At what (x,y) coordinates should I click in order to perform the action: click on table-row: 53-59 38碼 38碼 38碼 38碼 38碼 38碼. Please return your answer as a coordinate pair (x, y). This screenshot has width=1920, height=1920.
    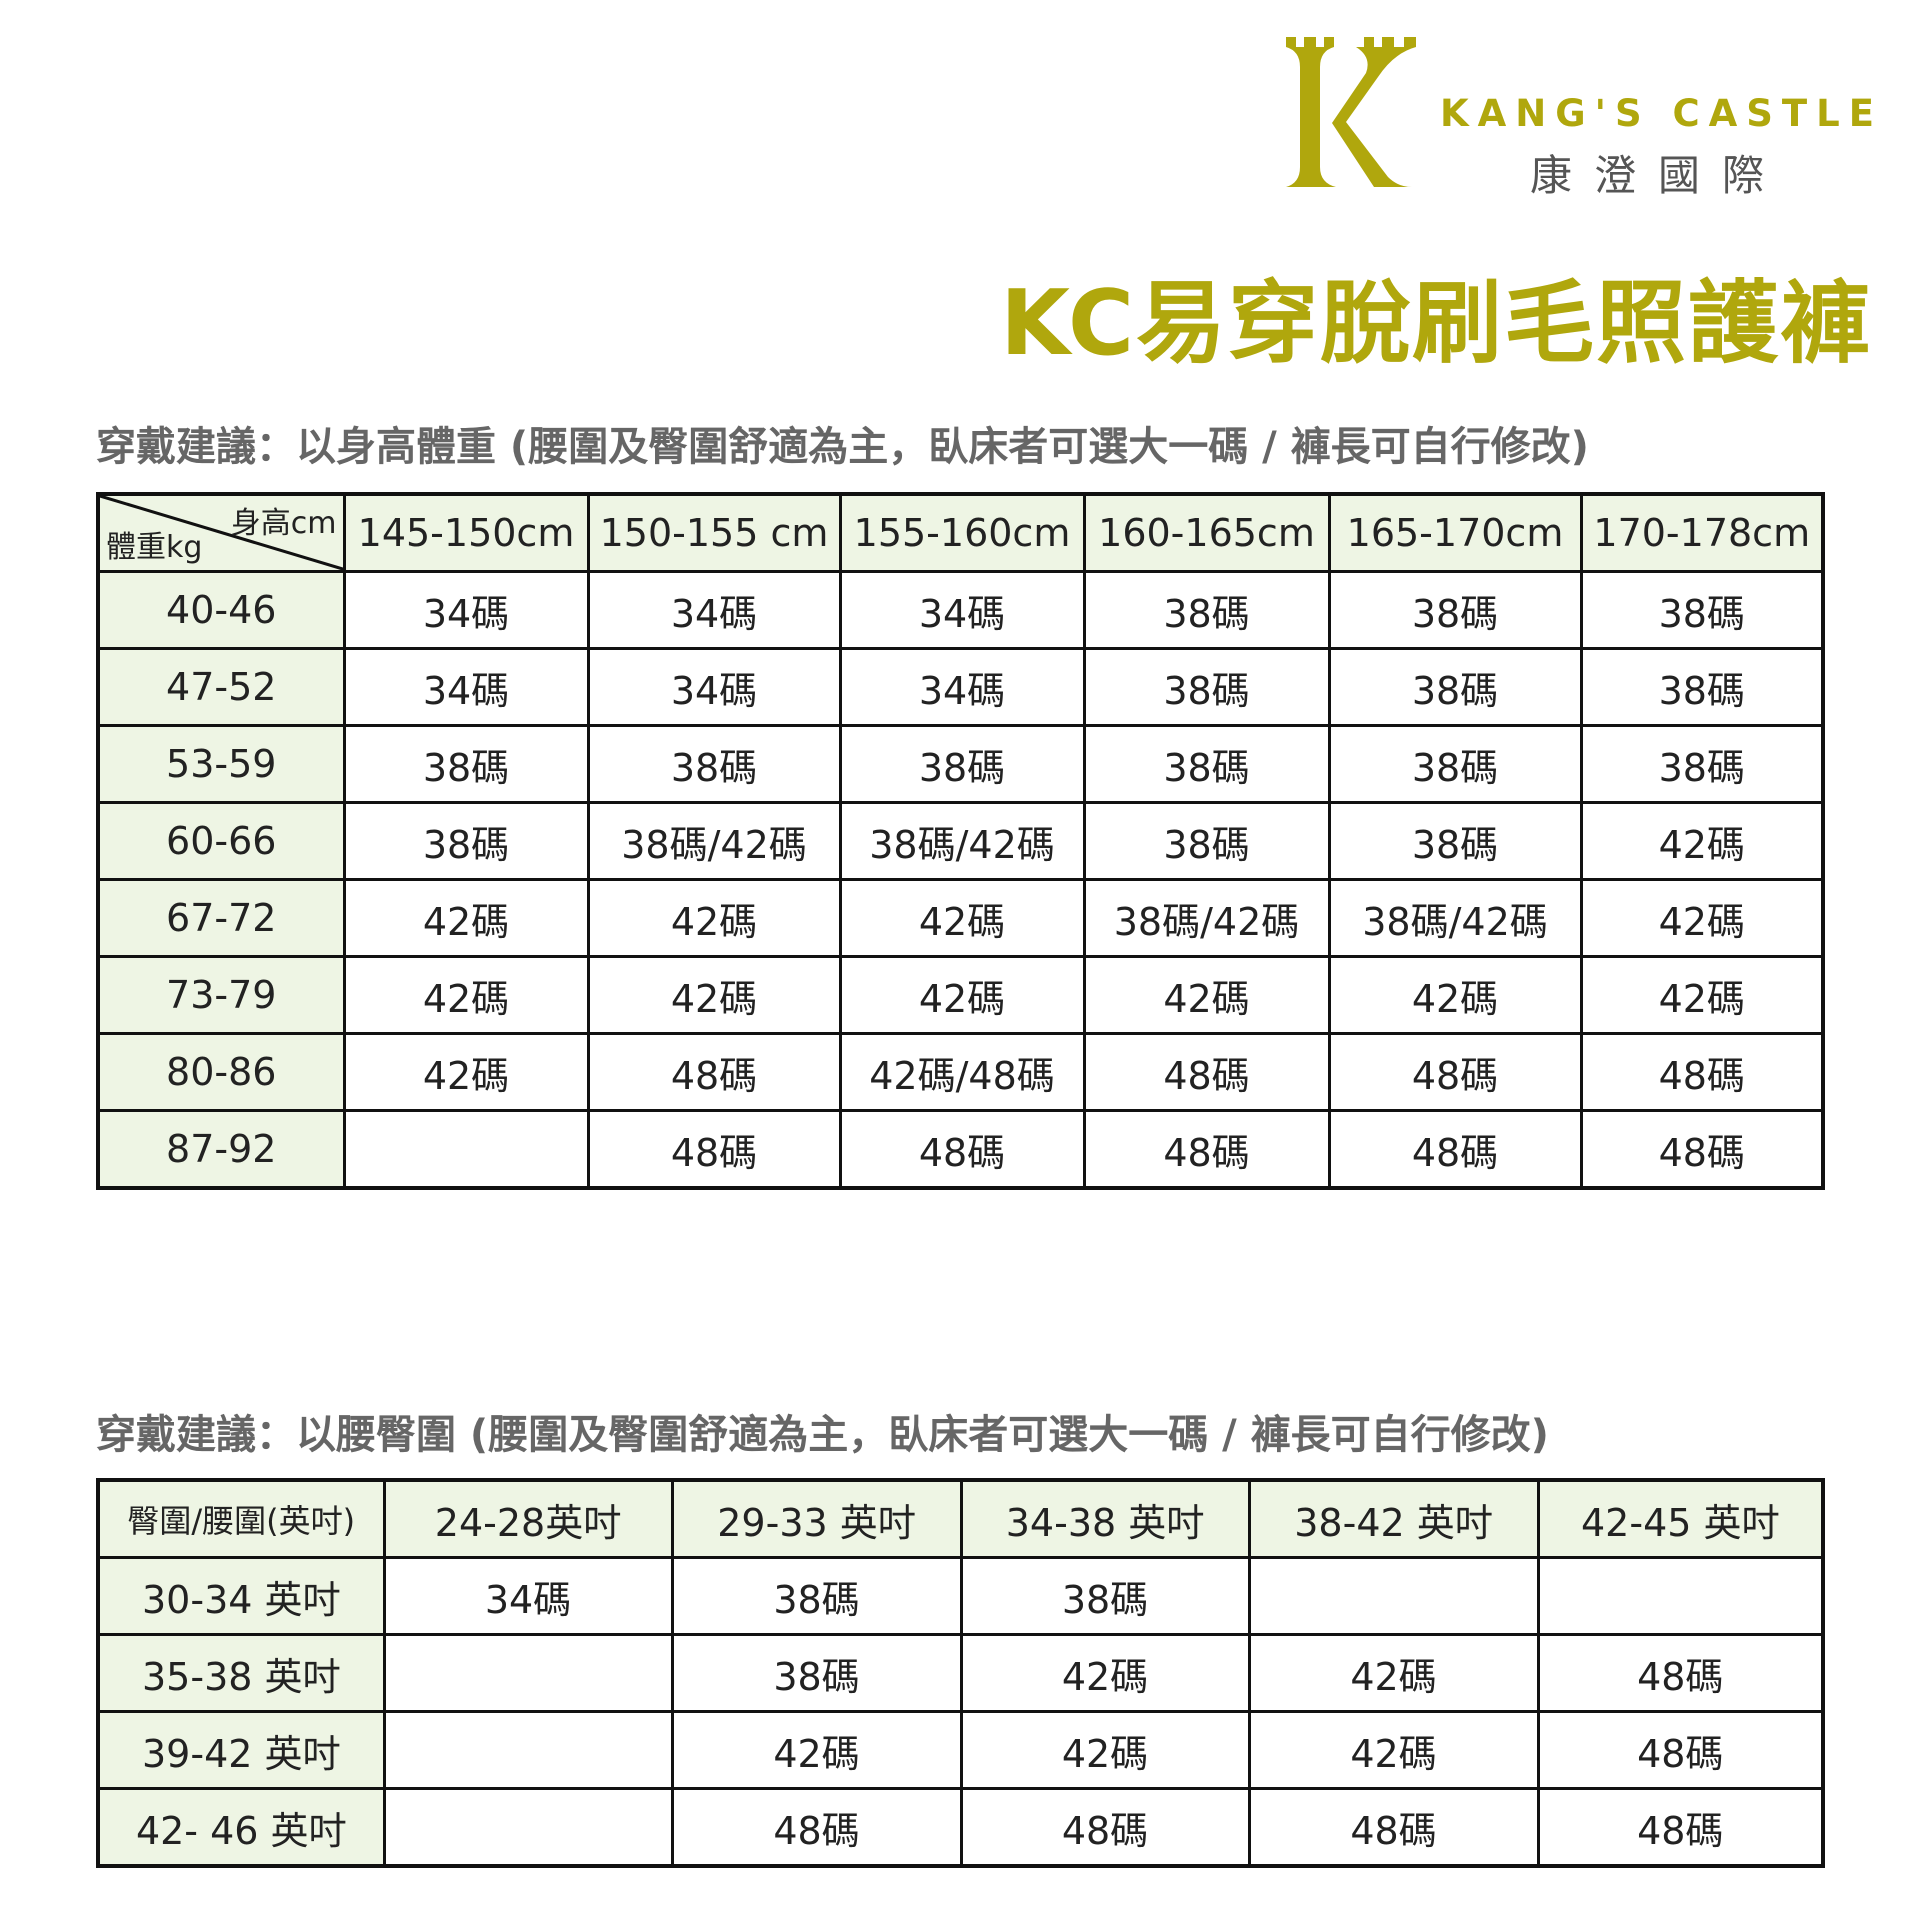
    Looking at the image, I should click on (960, 764).